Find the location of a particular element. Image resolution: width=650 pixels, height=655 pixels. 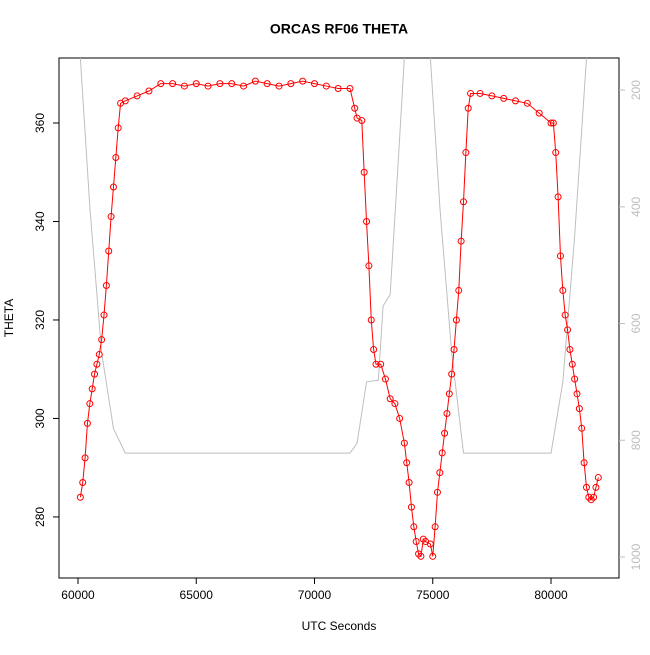

y-tick-label: 320 is located at coordinates (40, 320).